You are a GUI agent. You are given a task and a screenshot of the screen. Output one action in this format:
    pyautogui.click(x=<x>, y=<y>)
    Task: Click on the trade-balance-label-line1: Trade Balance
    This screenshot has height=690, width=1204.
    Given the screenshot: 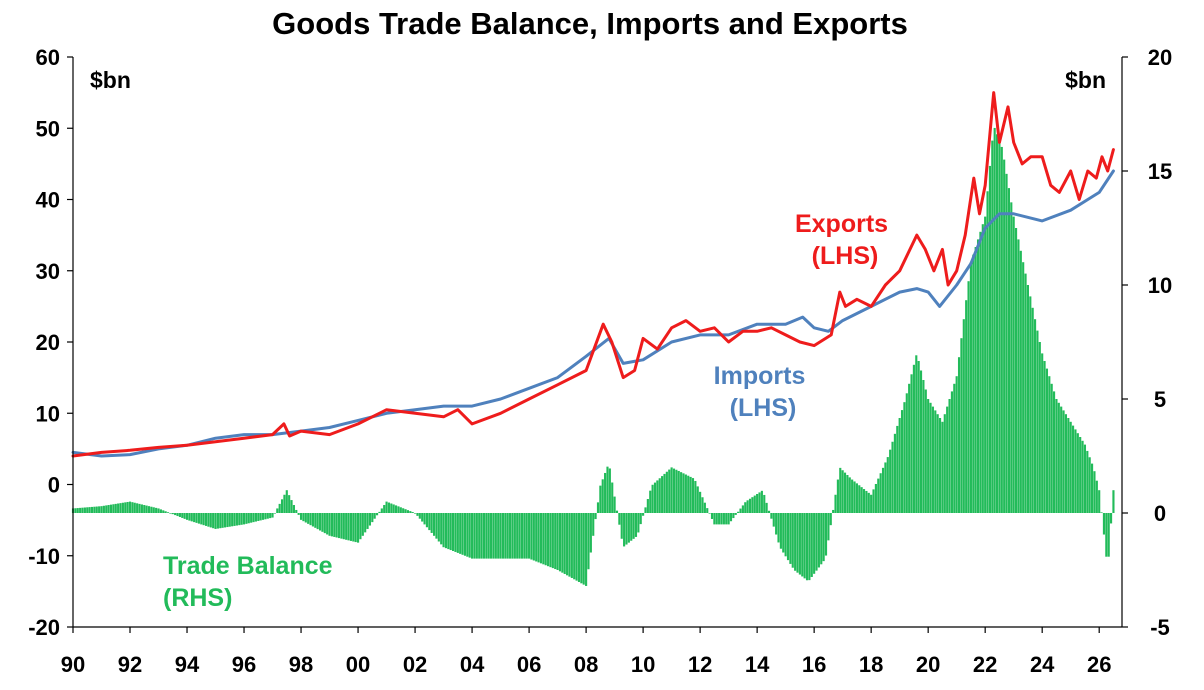 What is the action you would take?
    pyautogui.click(x=248, y=566)
    